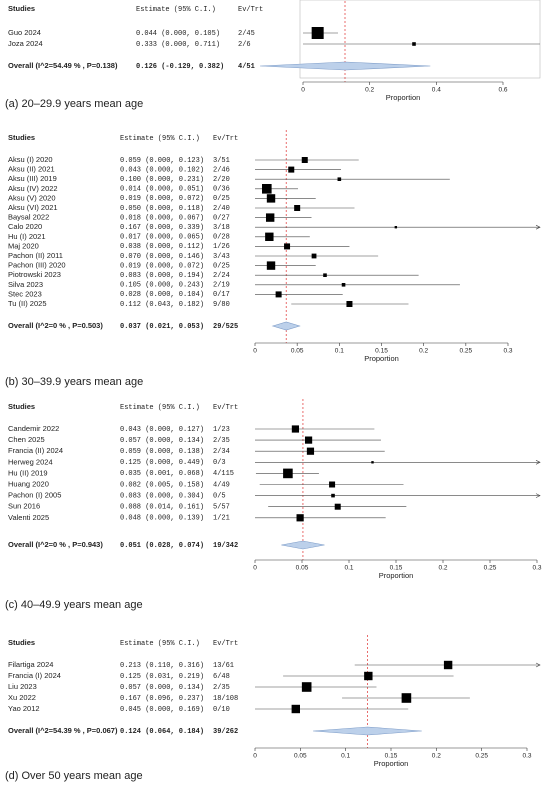  I want to click on ev-trt: 9/80, so click(221, 305).